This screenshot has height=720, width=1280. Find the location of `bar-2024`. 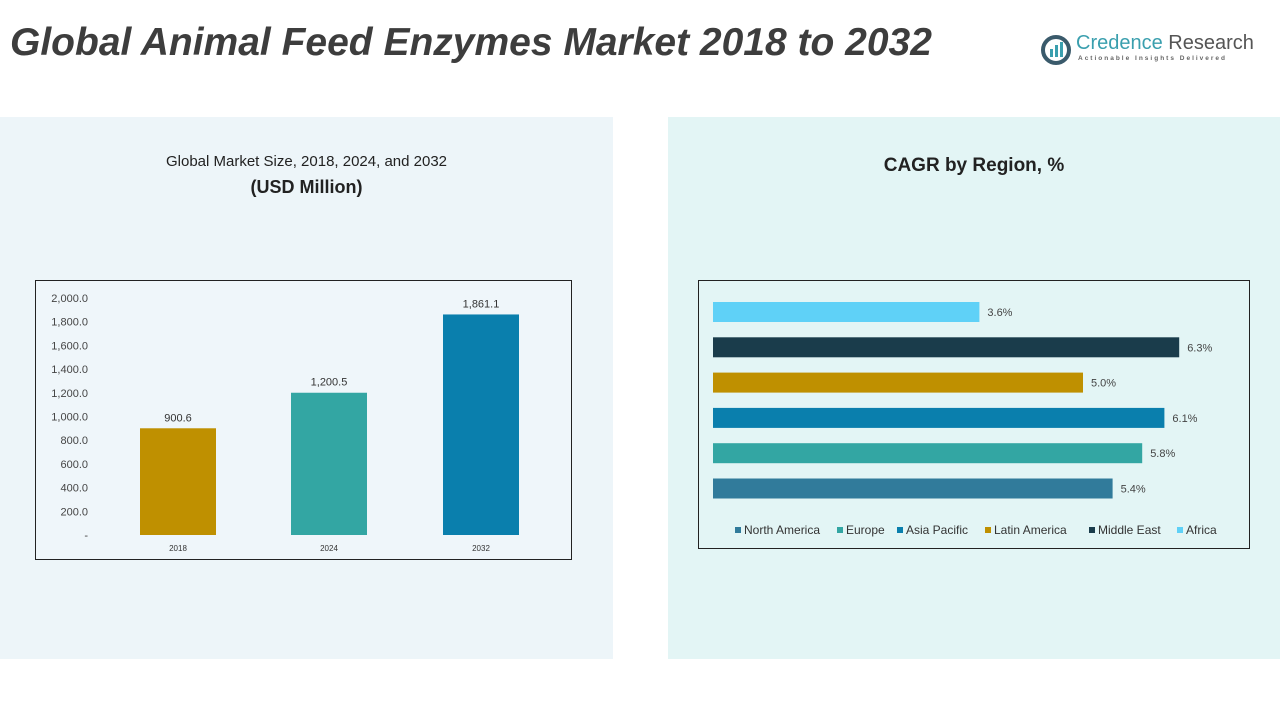

bar-2024 is located at coordinates (329, 463).